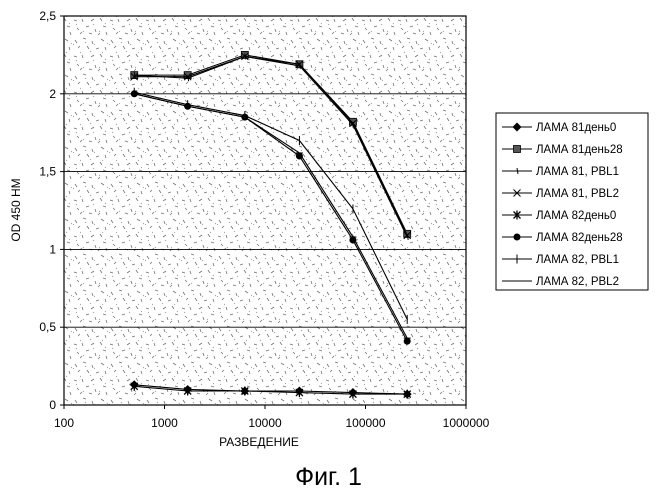 The image size is (657, 499). I want to click on x-tick-labels: 100 1000 10000 100000 1000000, so click(272, 417).